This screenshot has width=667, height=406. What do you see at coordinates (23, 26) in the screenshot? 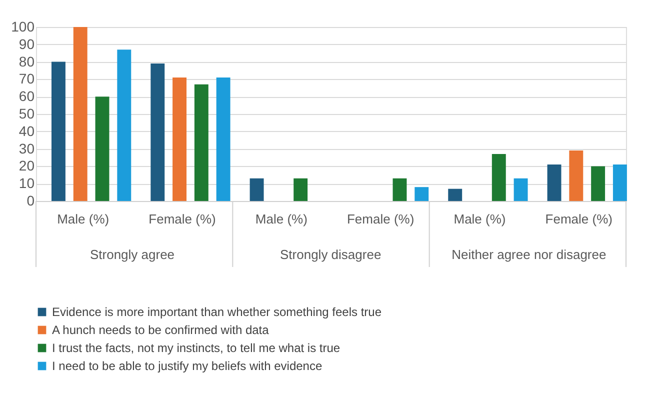
I see `y-tick-label: 100` at bounding box center [23, 26].